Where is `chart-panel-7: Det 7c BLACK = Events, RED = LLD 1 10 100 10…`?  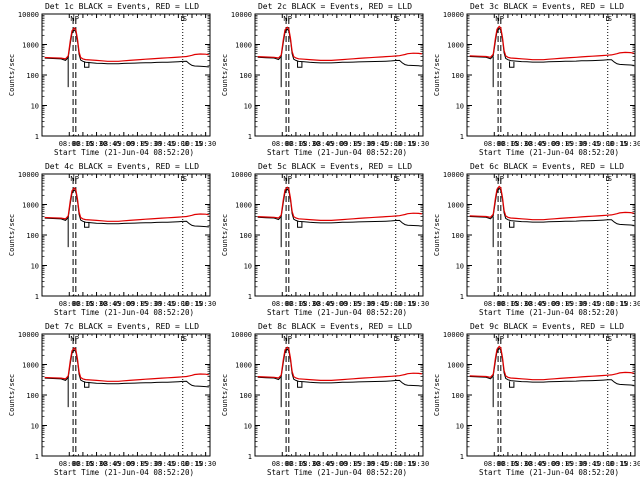
chart-panel-7: Det 7c BLACK = Events, RED = LLD 1 10 100 10… is located at coordinates (112, 399).